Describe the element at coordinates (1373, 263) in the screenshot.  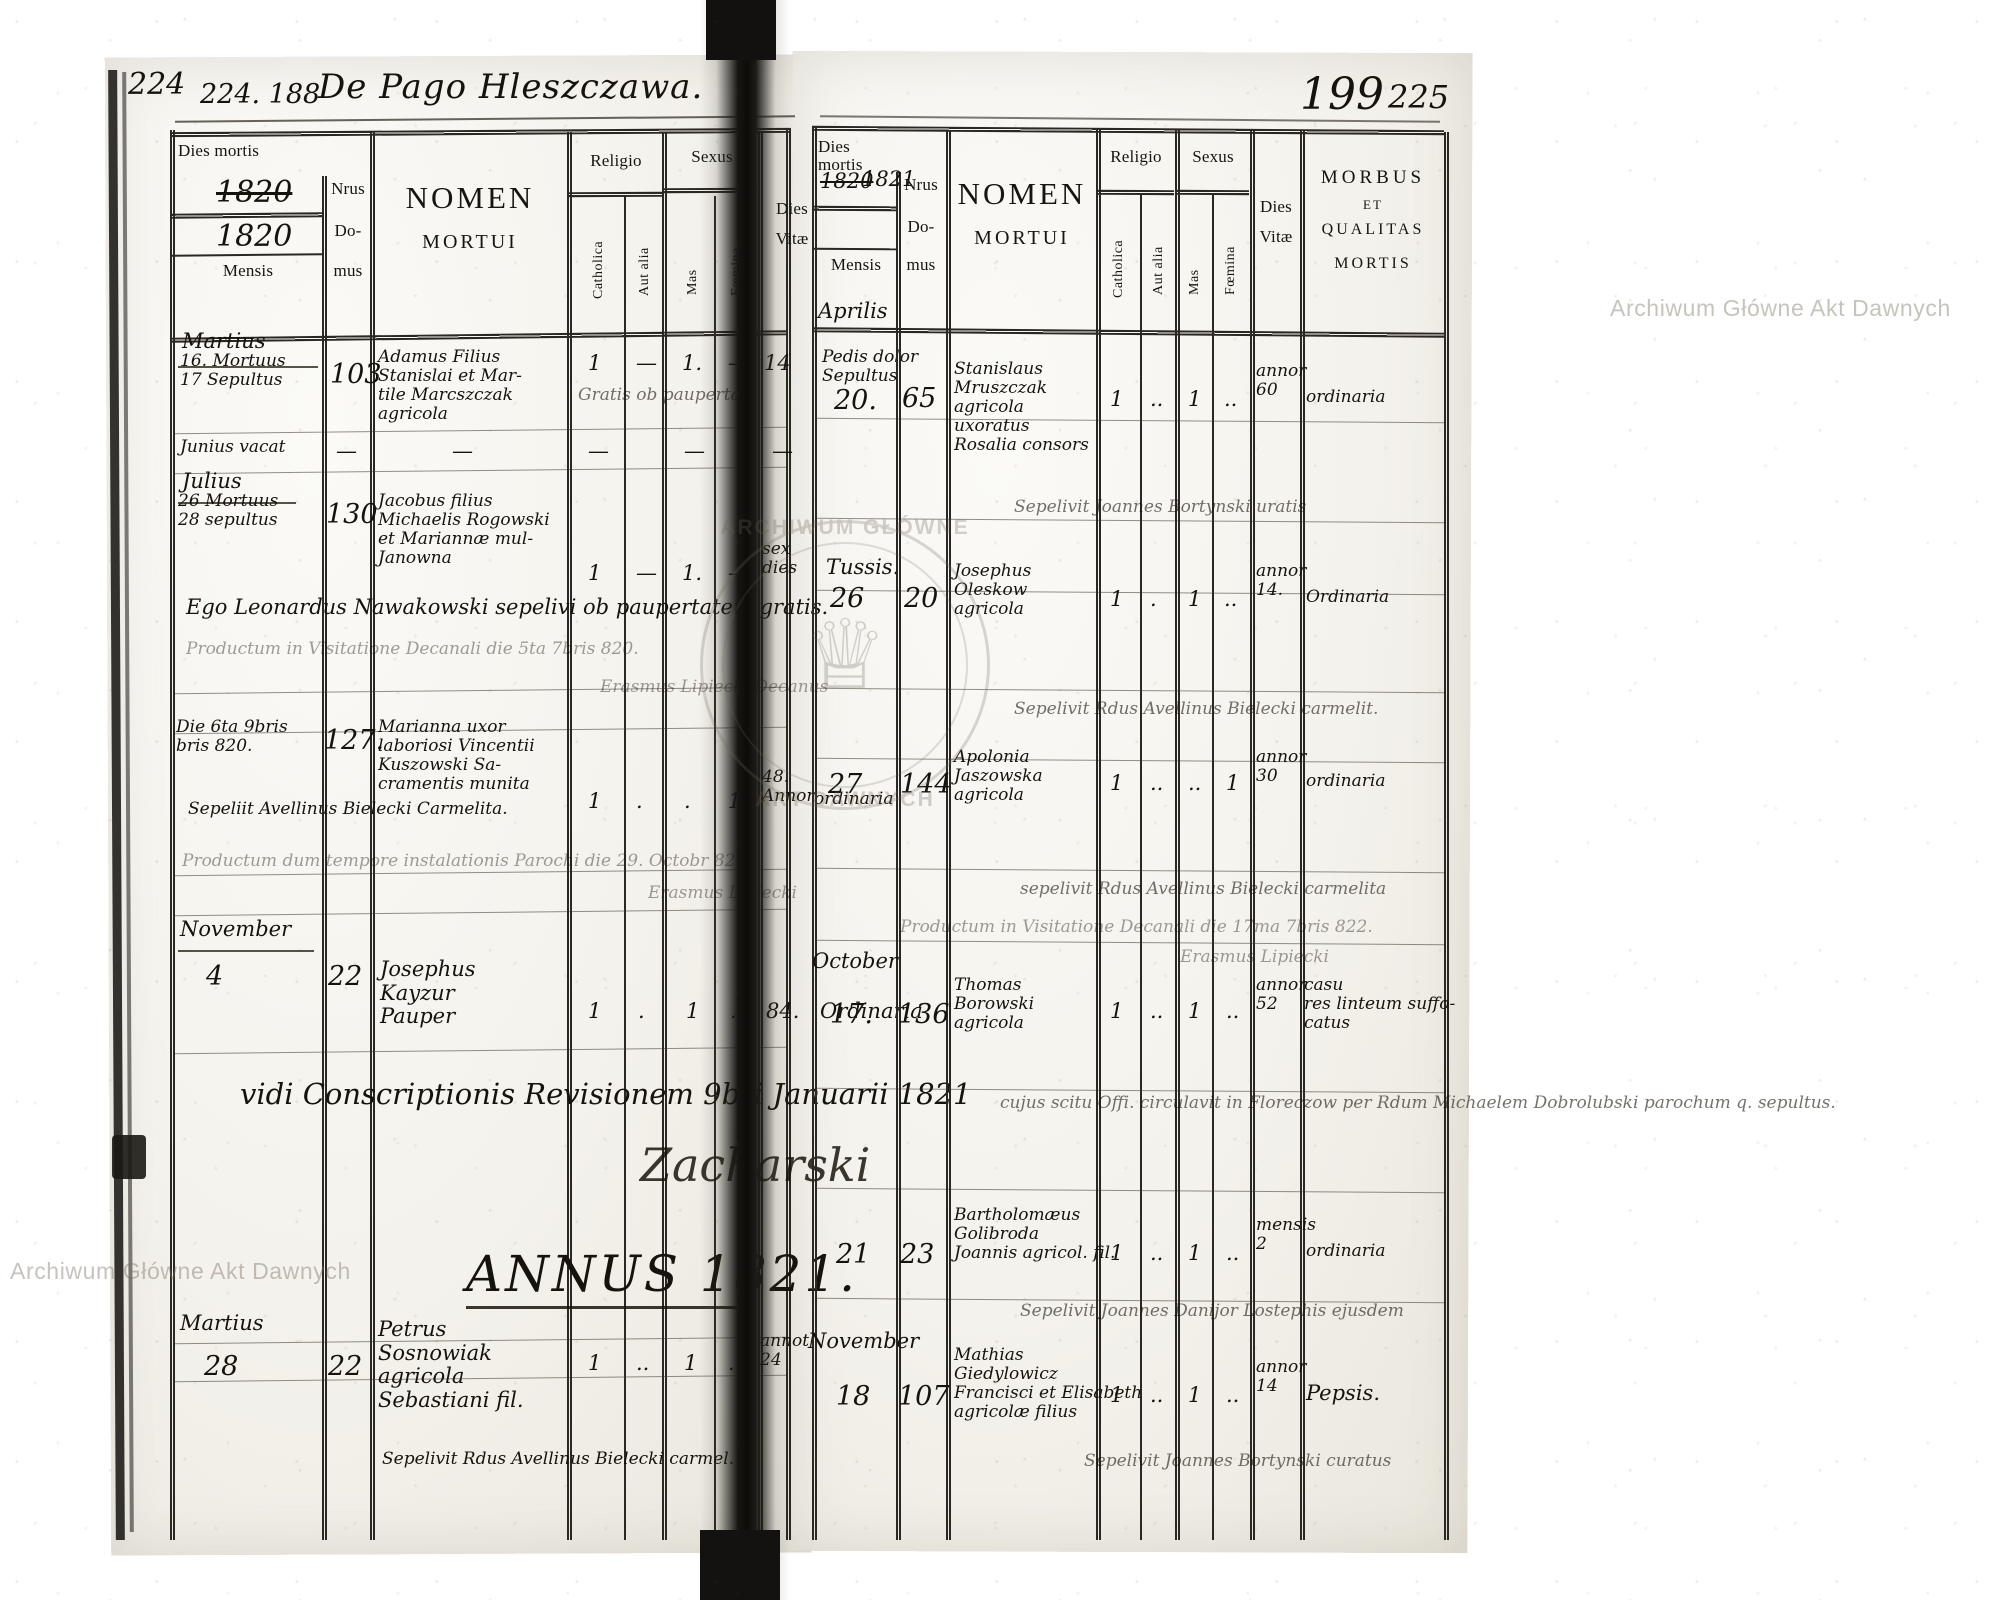
I see `right-header-mortis: MORTIS` at that location.